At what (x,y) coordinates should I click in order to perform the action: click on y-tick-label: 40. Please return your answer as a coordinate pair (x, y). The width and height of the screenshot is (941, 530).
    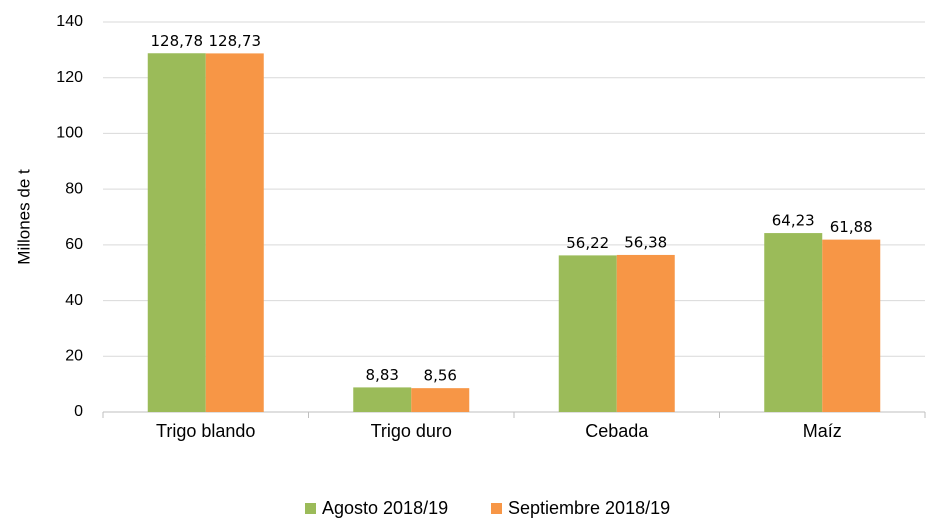
    Looking at the image, I should click on (74, 300).